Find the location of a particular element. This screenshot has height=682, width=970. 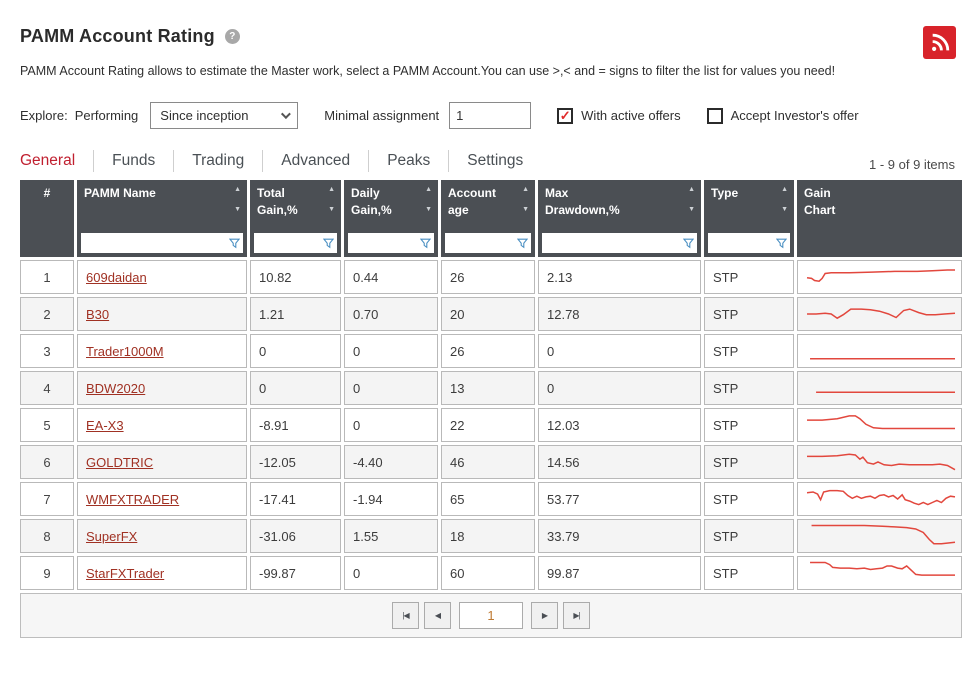

column-header-name: PAMM Name ▲ ▼ is located at coordinates (162, 218).